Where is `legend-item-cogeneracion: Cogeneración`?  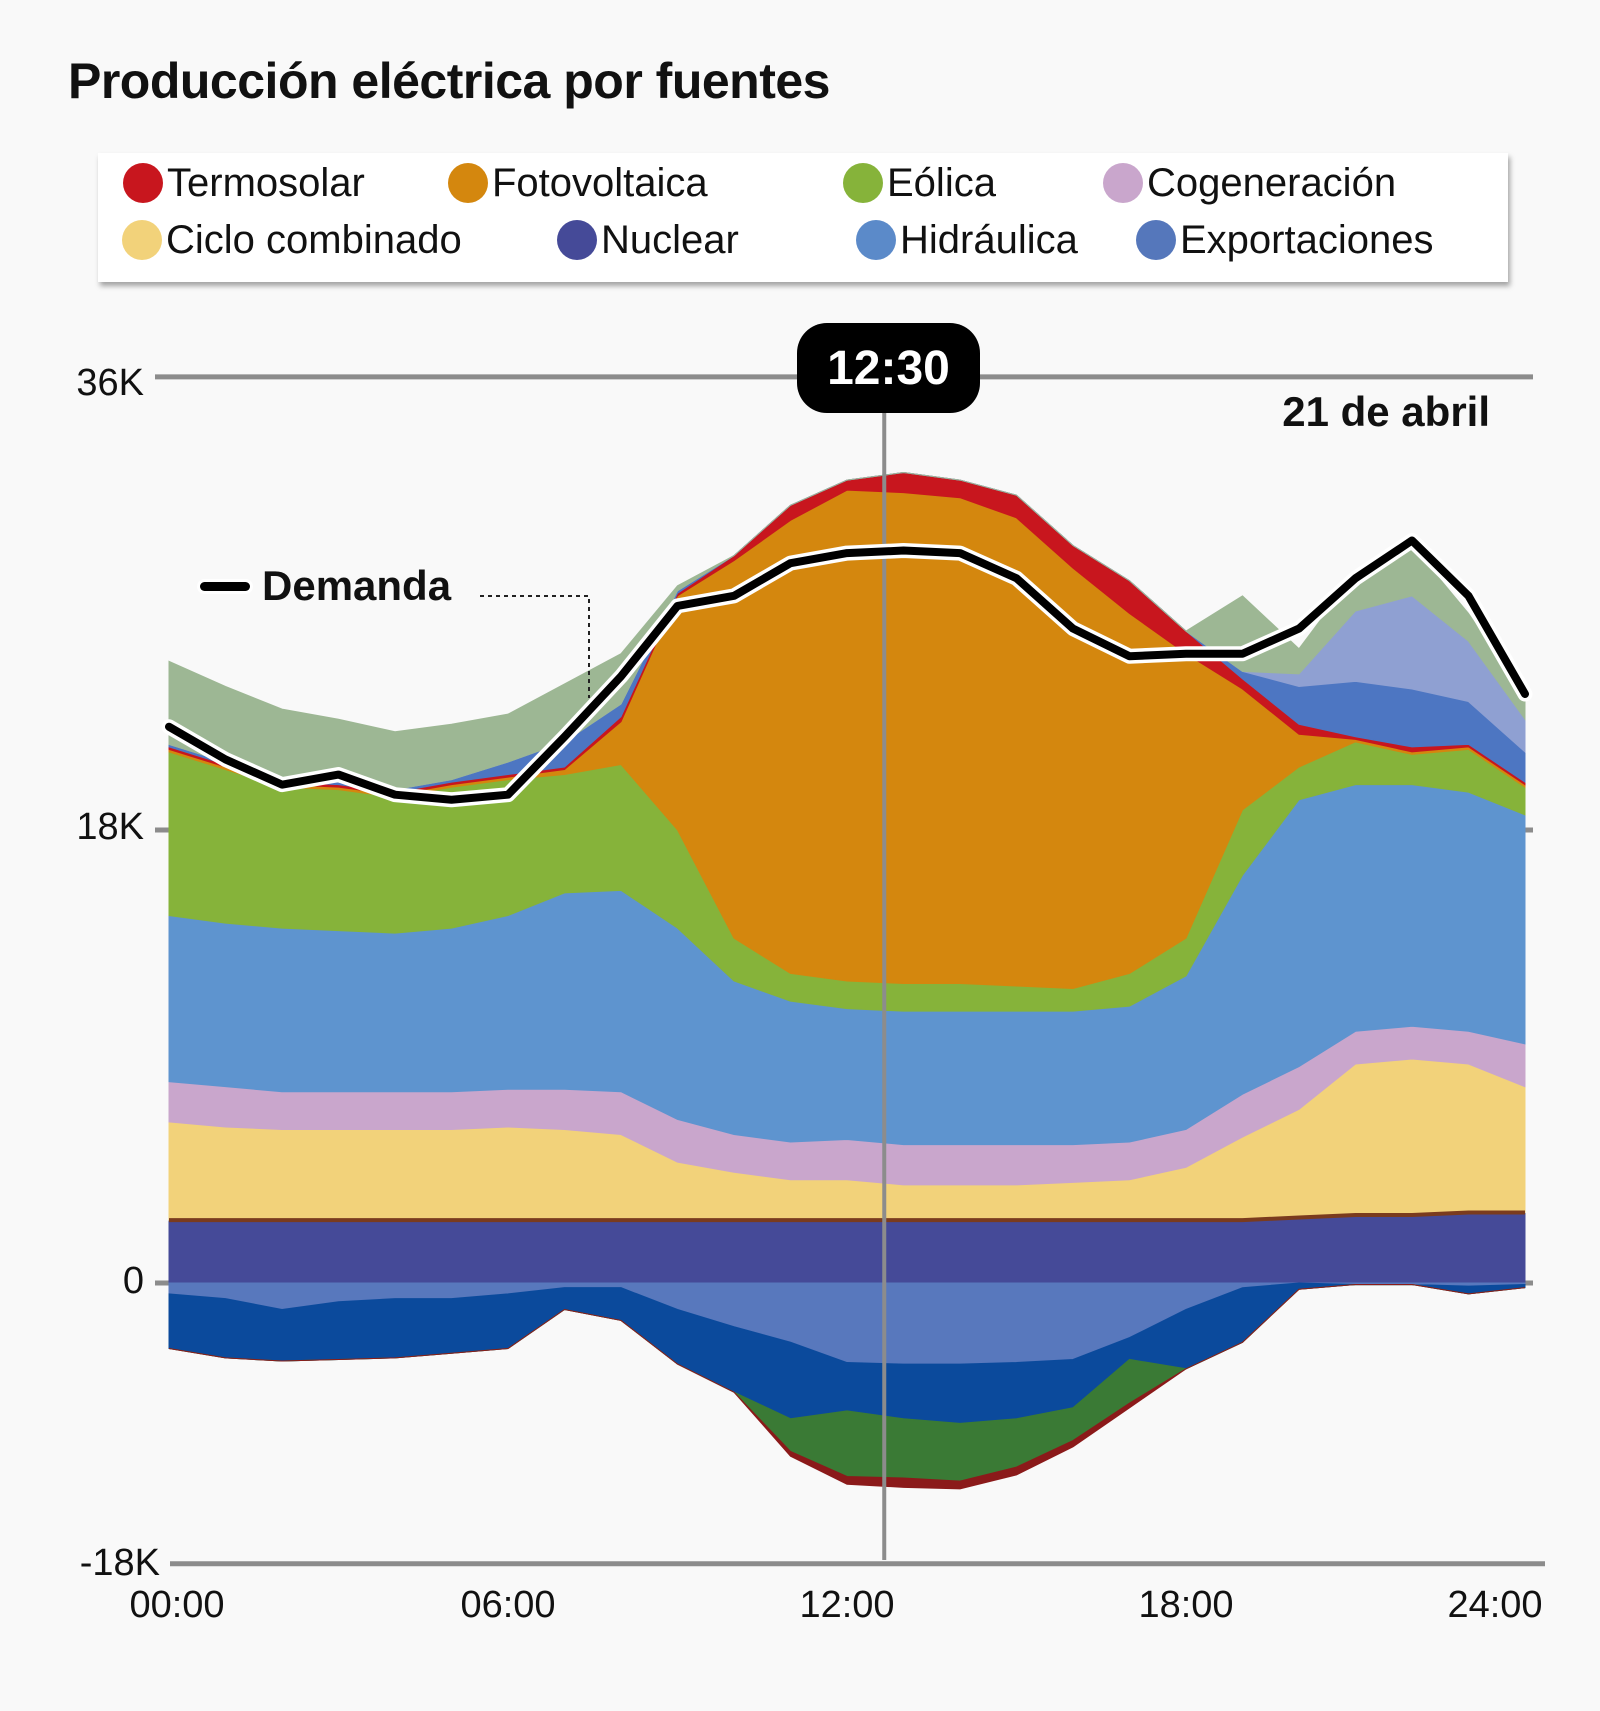 legend-item-cogeneracion: Cogeneración is located at coordinates (1249, 183).